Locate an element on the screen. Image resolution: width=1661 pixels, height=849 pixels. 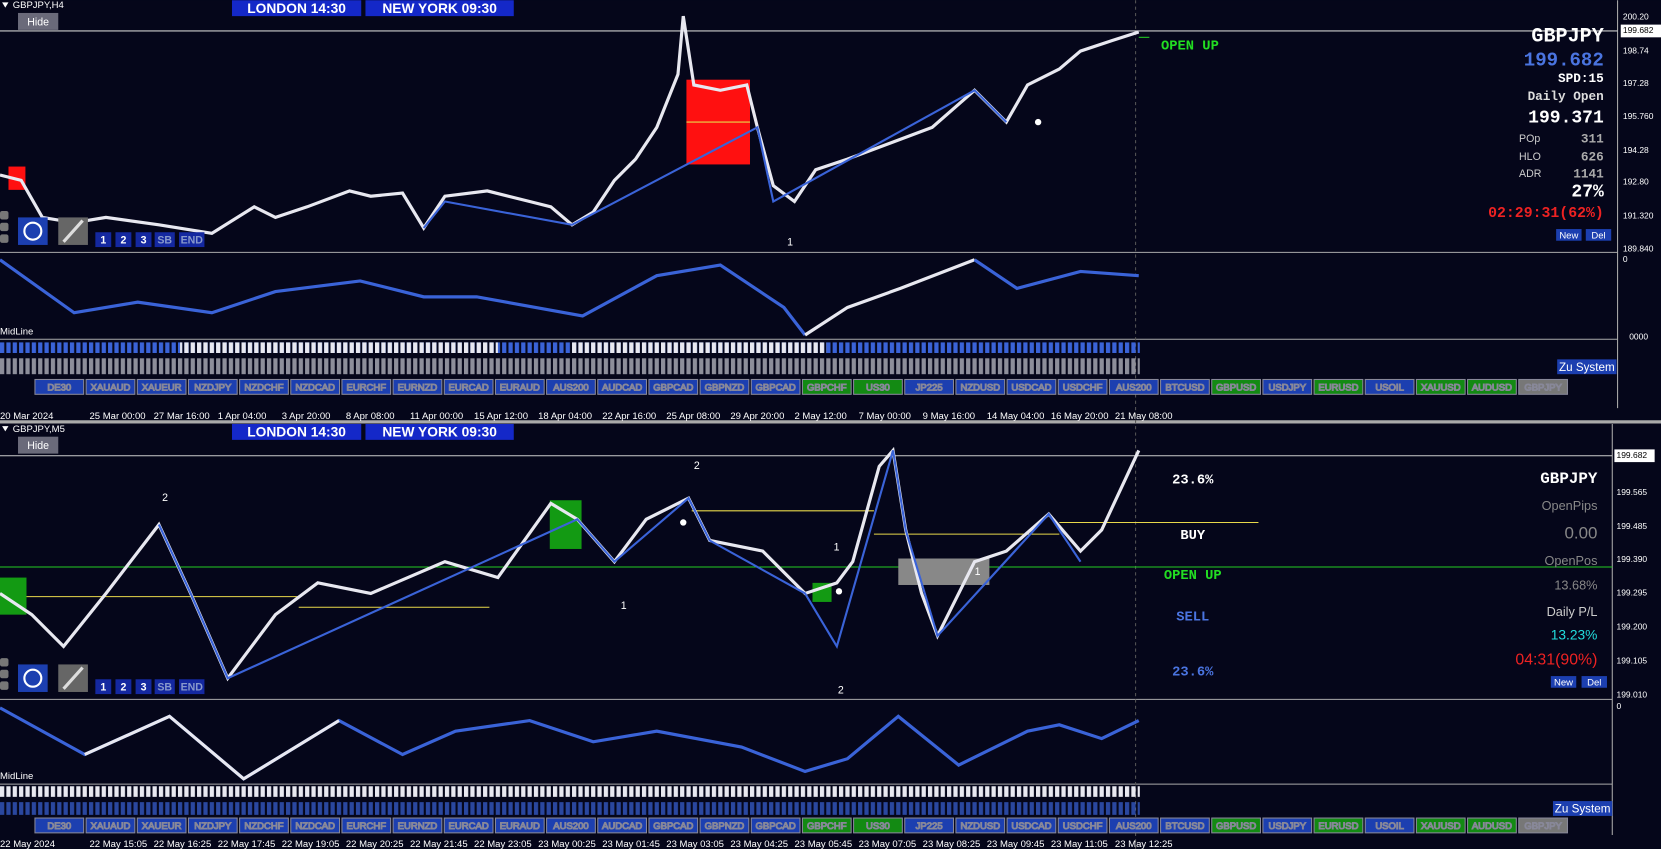
new-button-bg is located at coordinates (1569, 235).